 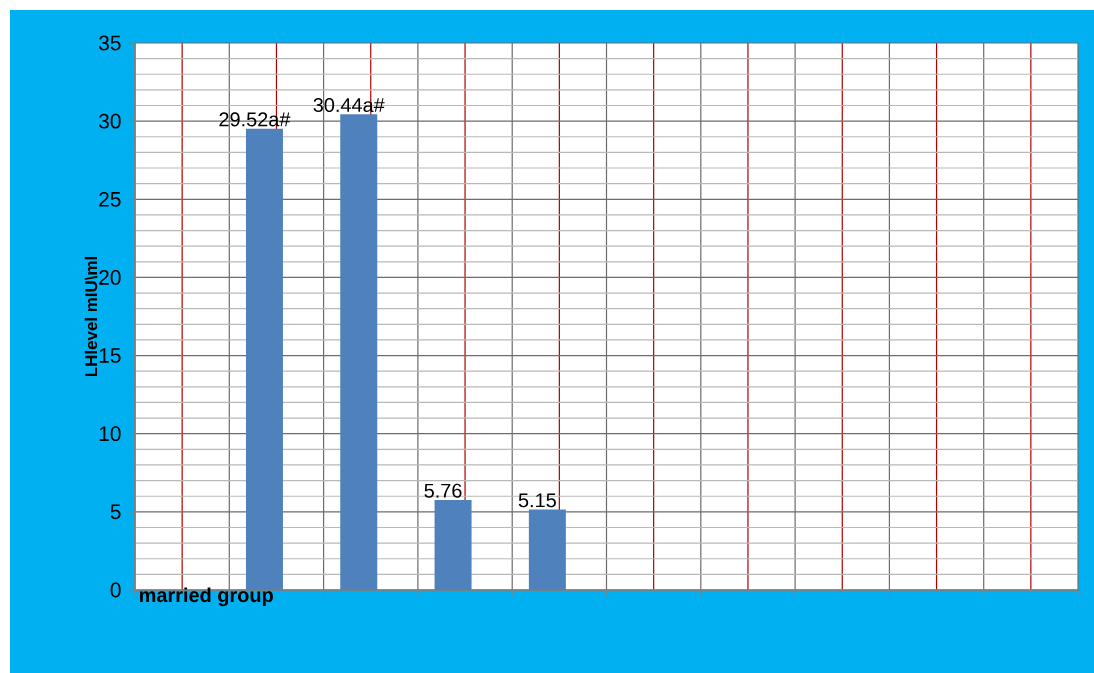 What do you see at coordinates (115, 590) in the screenshot?
I see `y-tick-label: 0` at bounding box center [115, 590].